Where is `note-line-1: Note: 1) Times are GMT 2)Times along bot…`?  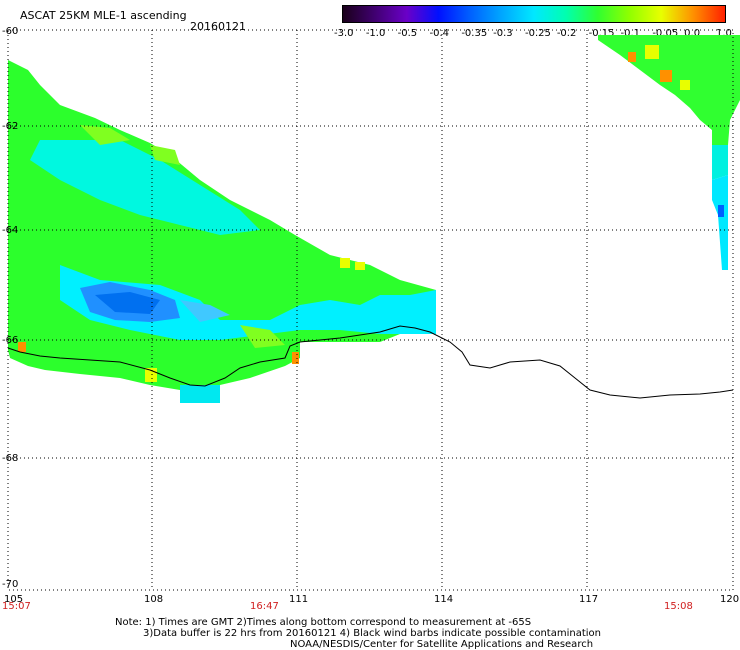 note-line-1: Note: 1) Times are GMT 2)Times along bot… is located at coordinates (323, 622).